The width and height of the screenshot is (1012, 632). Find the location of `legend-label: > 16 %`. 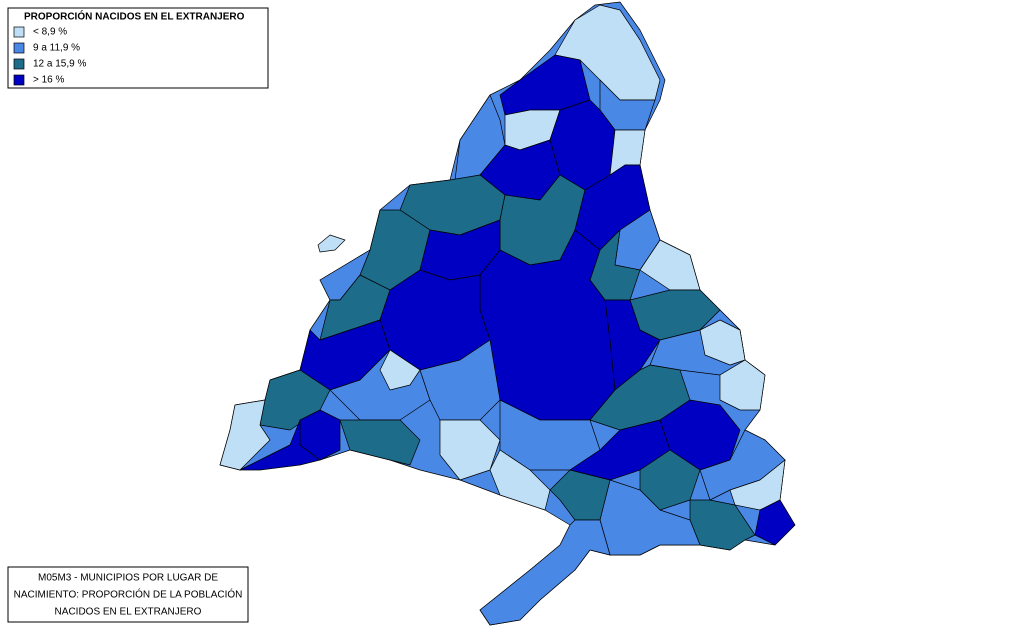

legend-label: > 16 % is located at coordinates (49, 80).